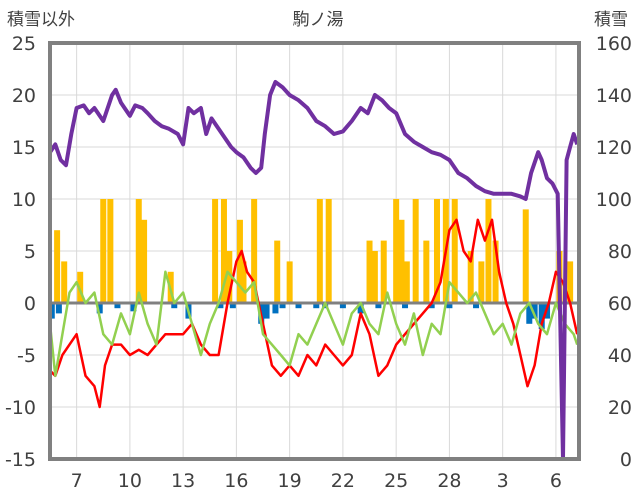 The image size is (636, 501). What do you see at coordinates (24, 44) in the screenshot?
I see `left-tick-label: 25` at bounding box center [24, 44].